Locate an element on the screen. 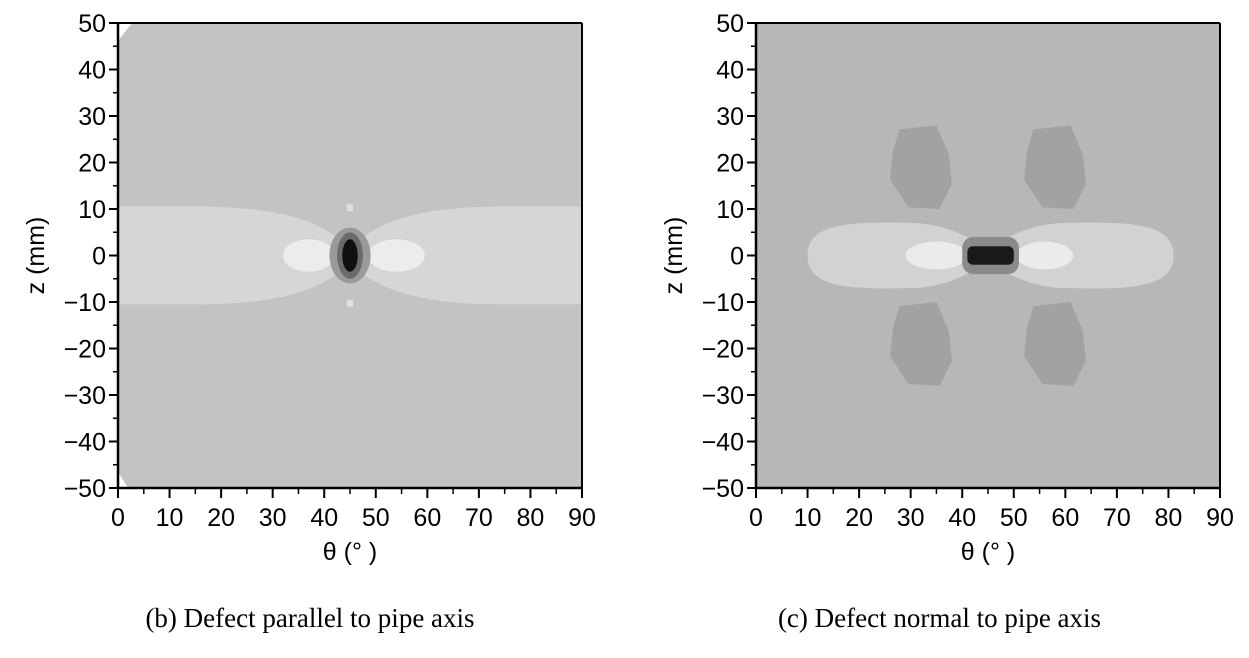  contour-quad-lower-left is located at coordinates (921, 344).